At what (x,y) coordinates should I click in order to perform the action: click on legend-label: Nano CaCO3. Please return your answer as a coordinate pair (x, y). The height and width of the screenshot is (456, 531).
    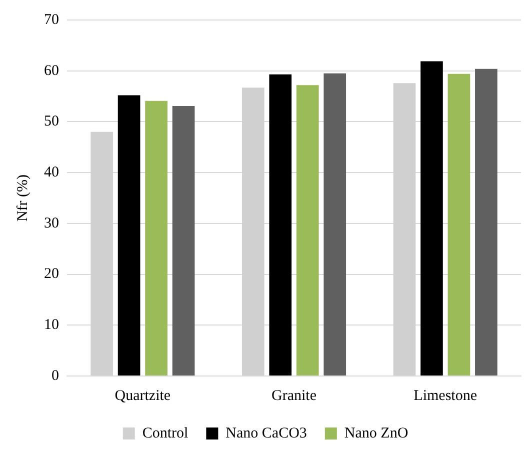
    Looking at the image, I should click on (266, 433).